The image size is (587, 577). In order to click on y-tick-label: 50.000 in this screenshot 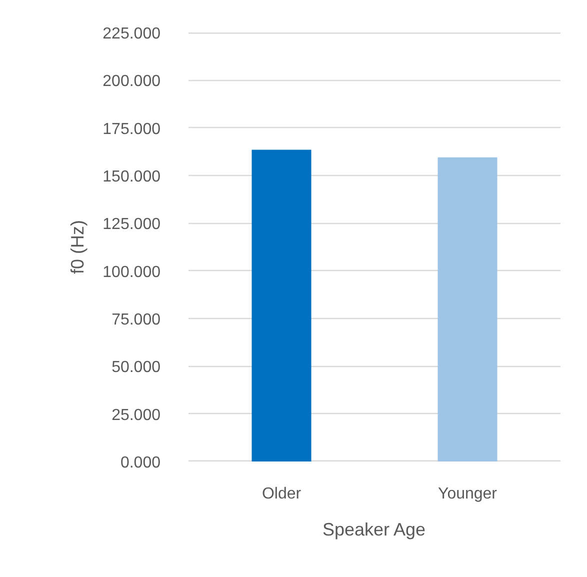, I will do `click(136, 367)`.